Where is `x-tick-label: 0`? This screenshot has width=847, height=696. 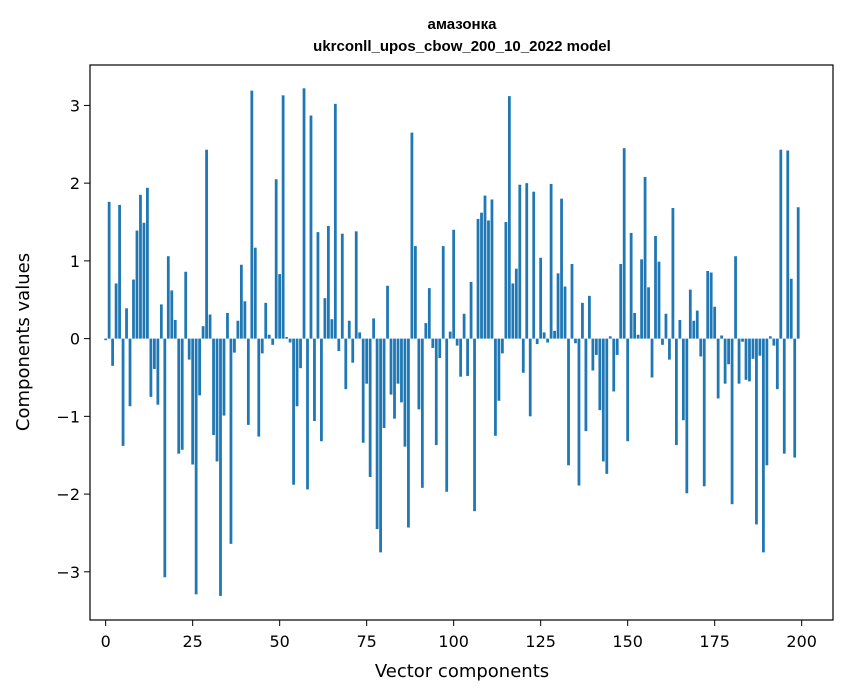 x-tick-label: 0 is located at coordinates (106, 641).